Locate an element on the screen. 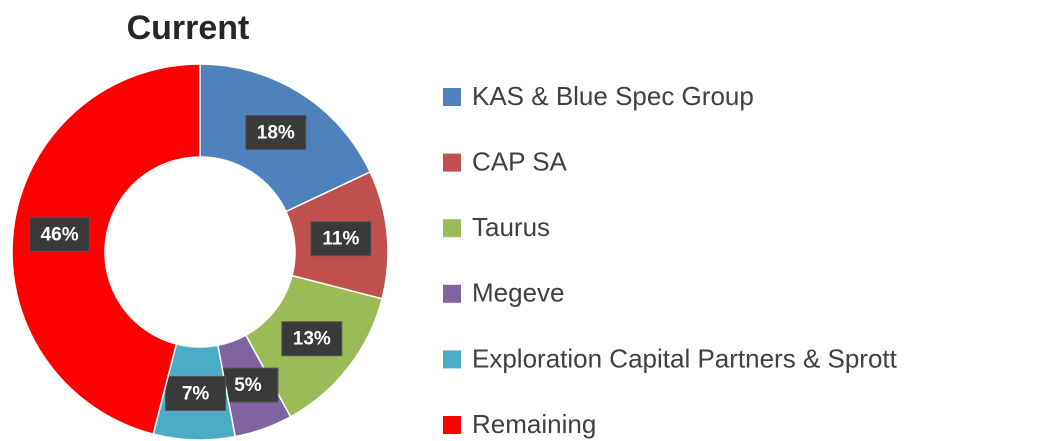 This screenshot has height=441, width=1040. legend-label: Taurus is located at coordinates (511, 227).